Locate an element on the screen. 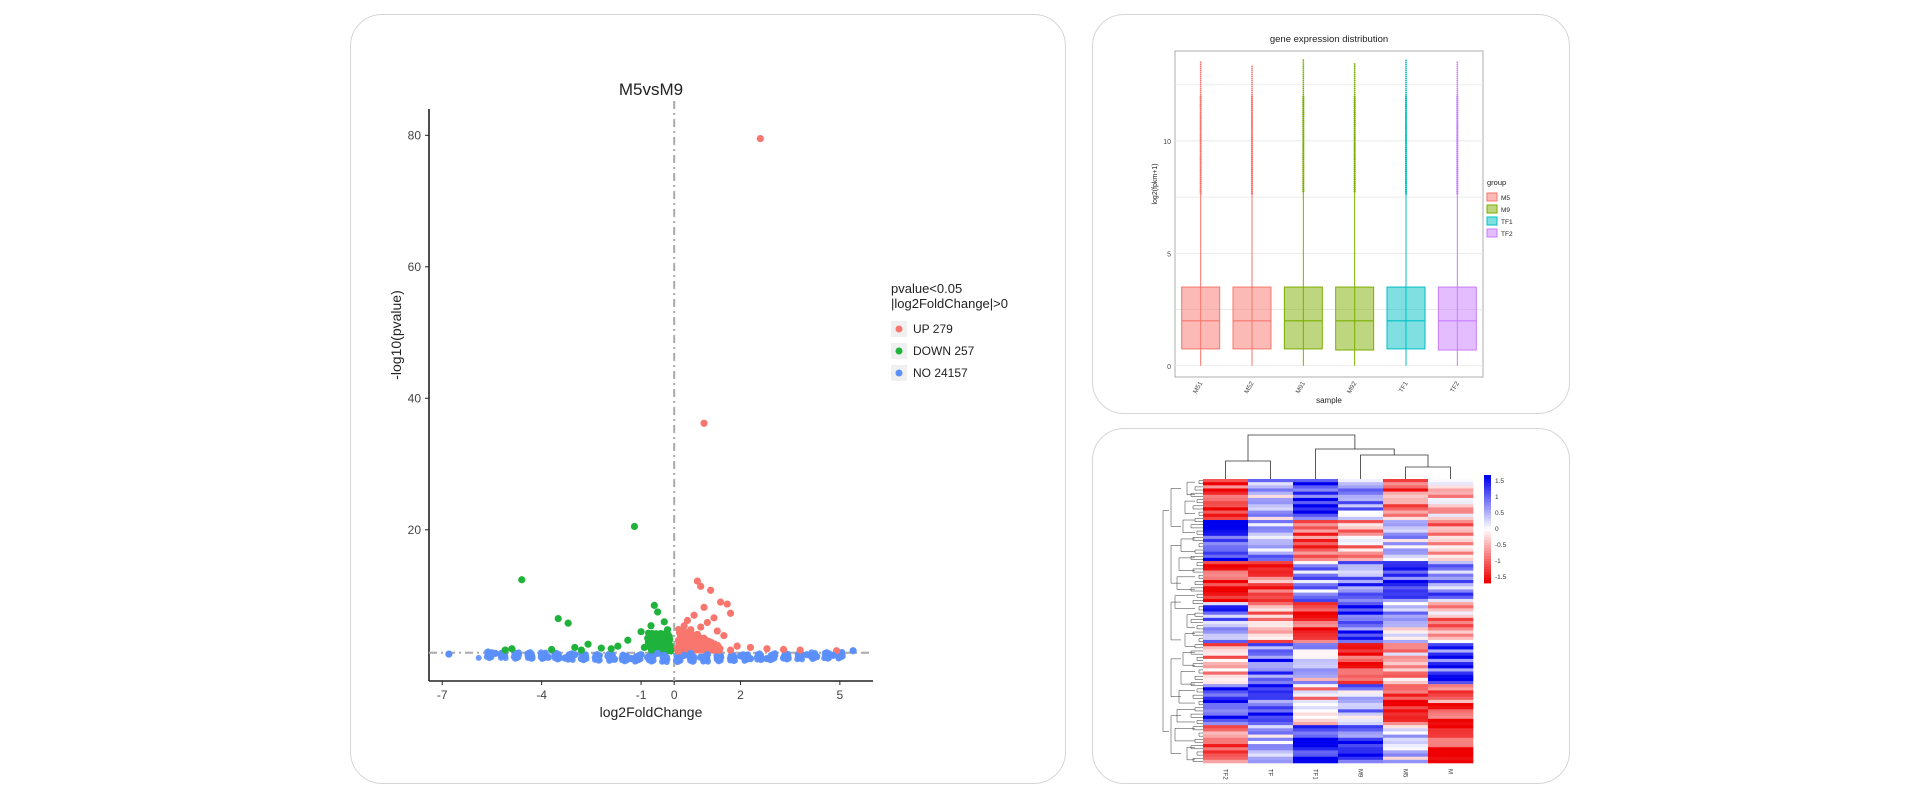 This screenshot has height=800, width=1920. plot-panel is located at coordinates (1329, 214).